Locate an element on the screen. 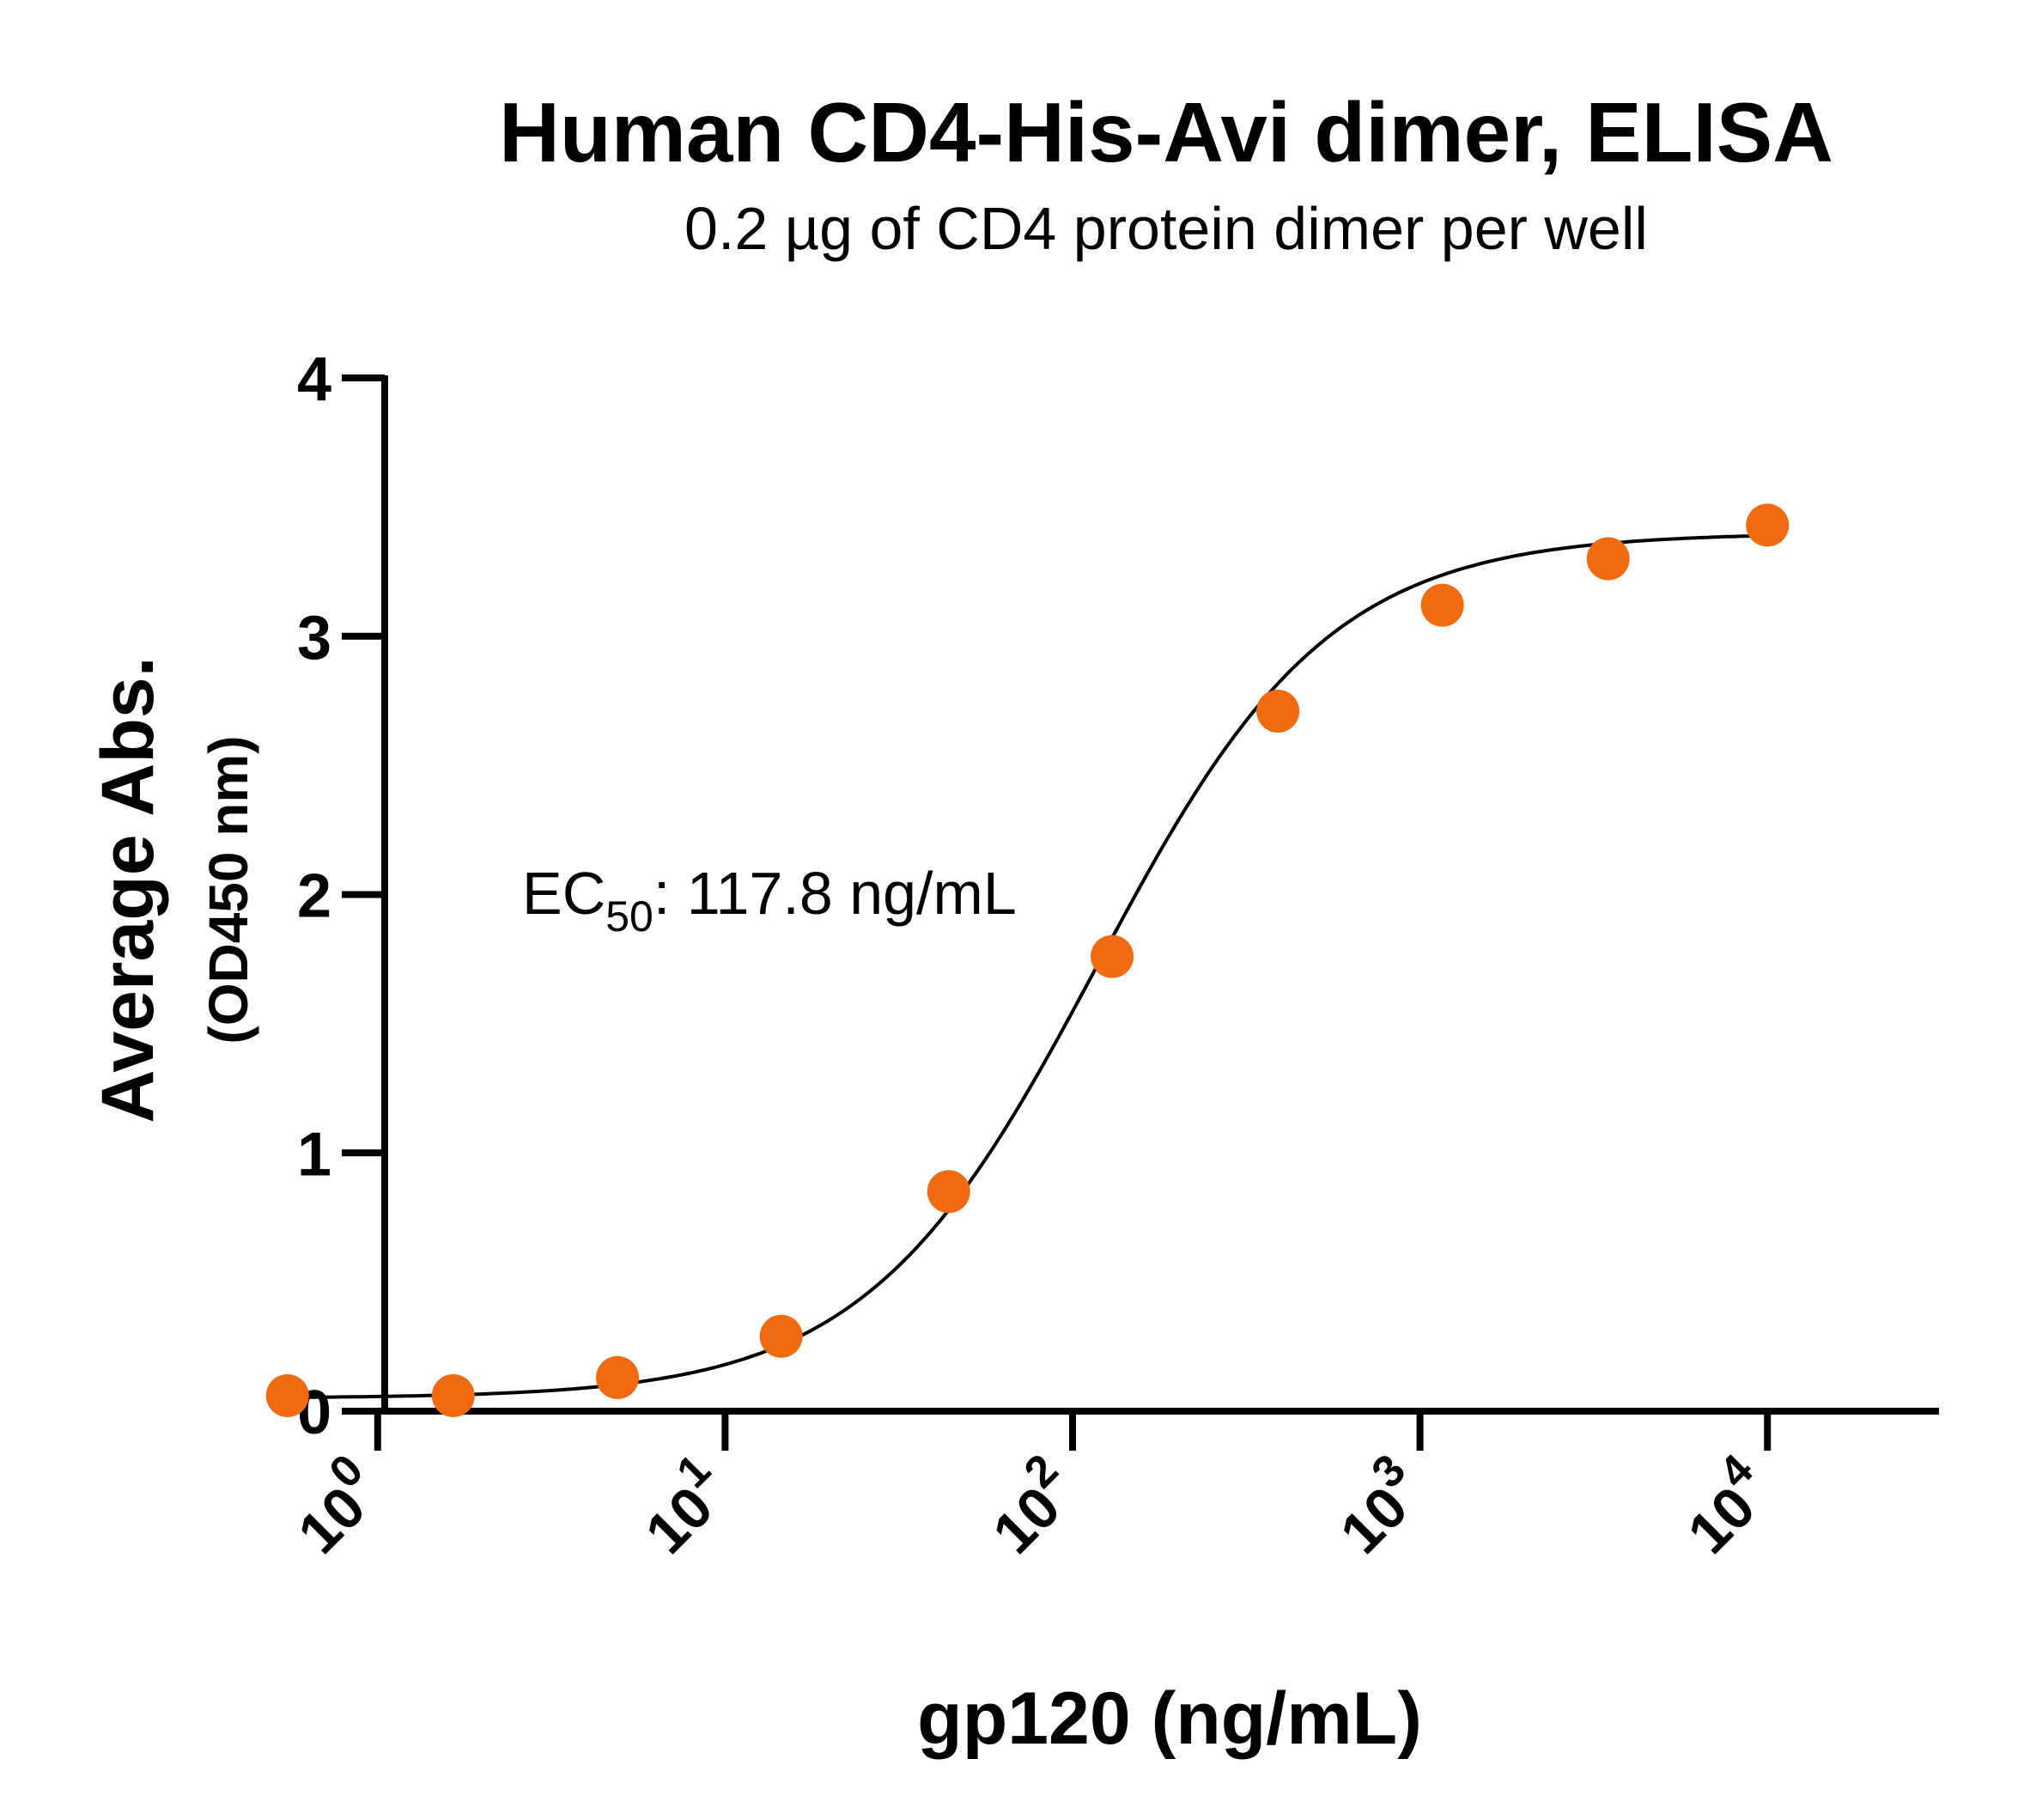 This screenshot has height=1820, width=2018. chart-subtitle: 0.2 µg of CD4 protein dimer per well is located at coordinates (1166, 228).